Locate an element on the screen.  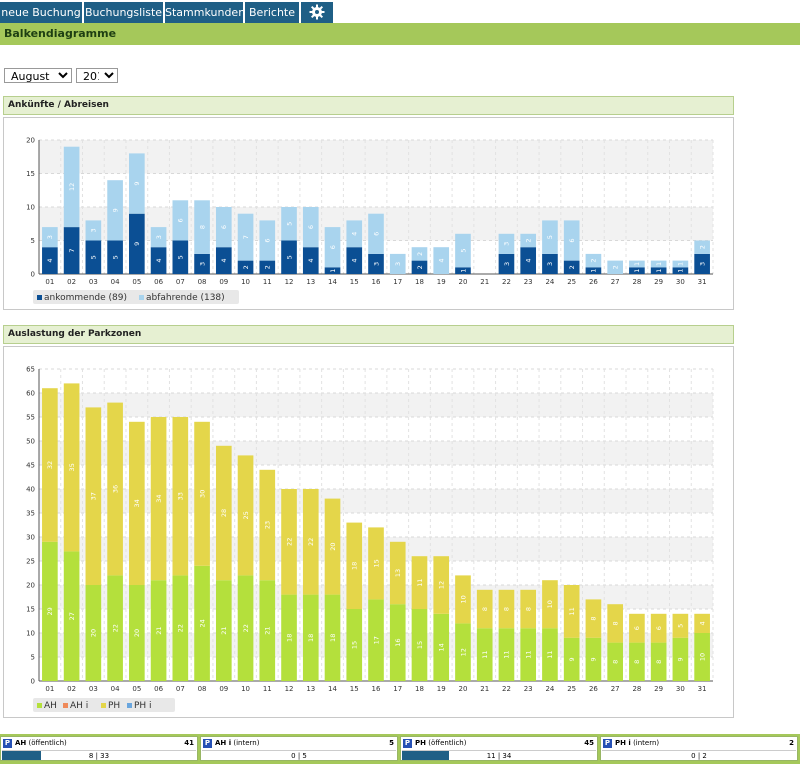
month-select: August is located at coordinates (38, 75).